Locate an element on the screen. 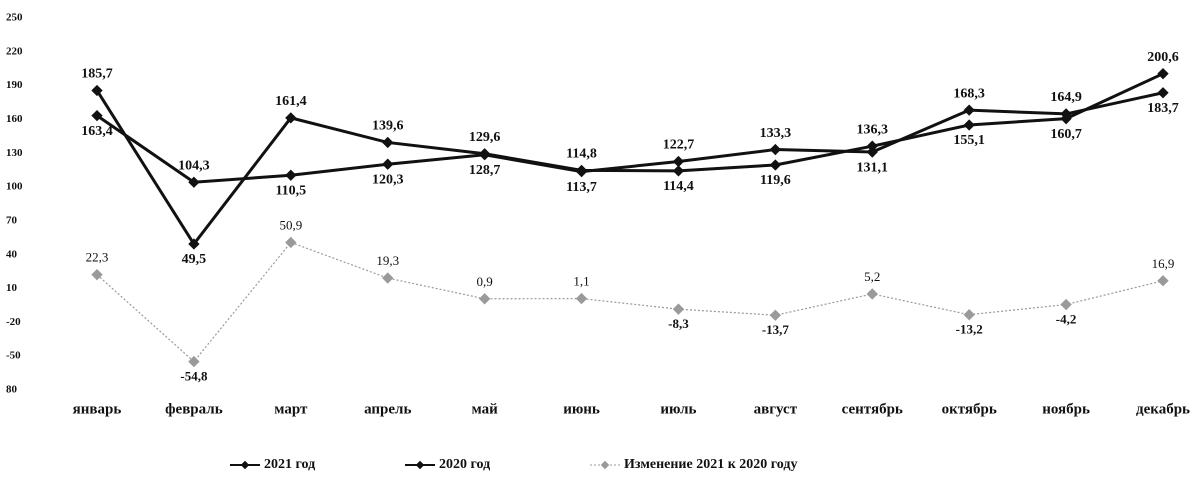 The height and width of the screenshot is (477, 1199). y-tick-label: 190 is located at coordinates (14, 85).